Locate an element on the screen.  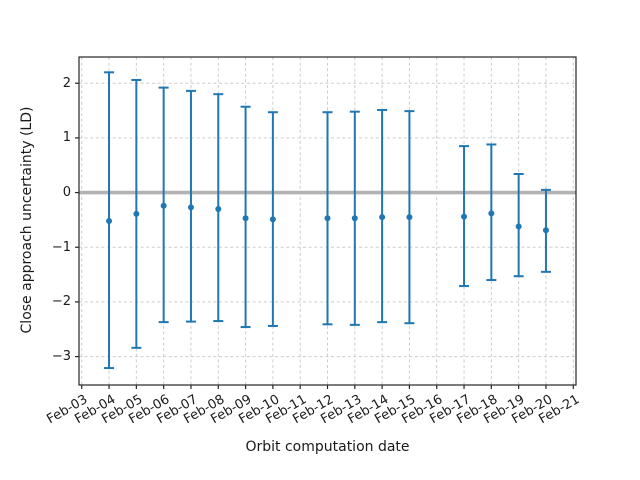
y-tick-label: −3 is located at coordinates (61, 357).